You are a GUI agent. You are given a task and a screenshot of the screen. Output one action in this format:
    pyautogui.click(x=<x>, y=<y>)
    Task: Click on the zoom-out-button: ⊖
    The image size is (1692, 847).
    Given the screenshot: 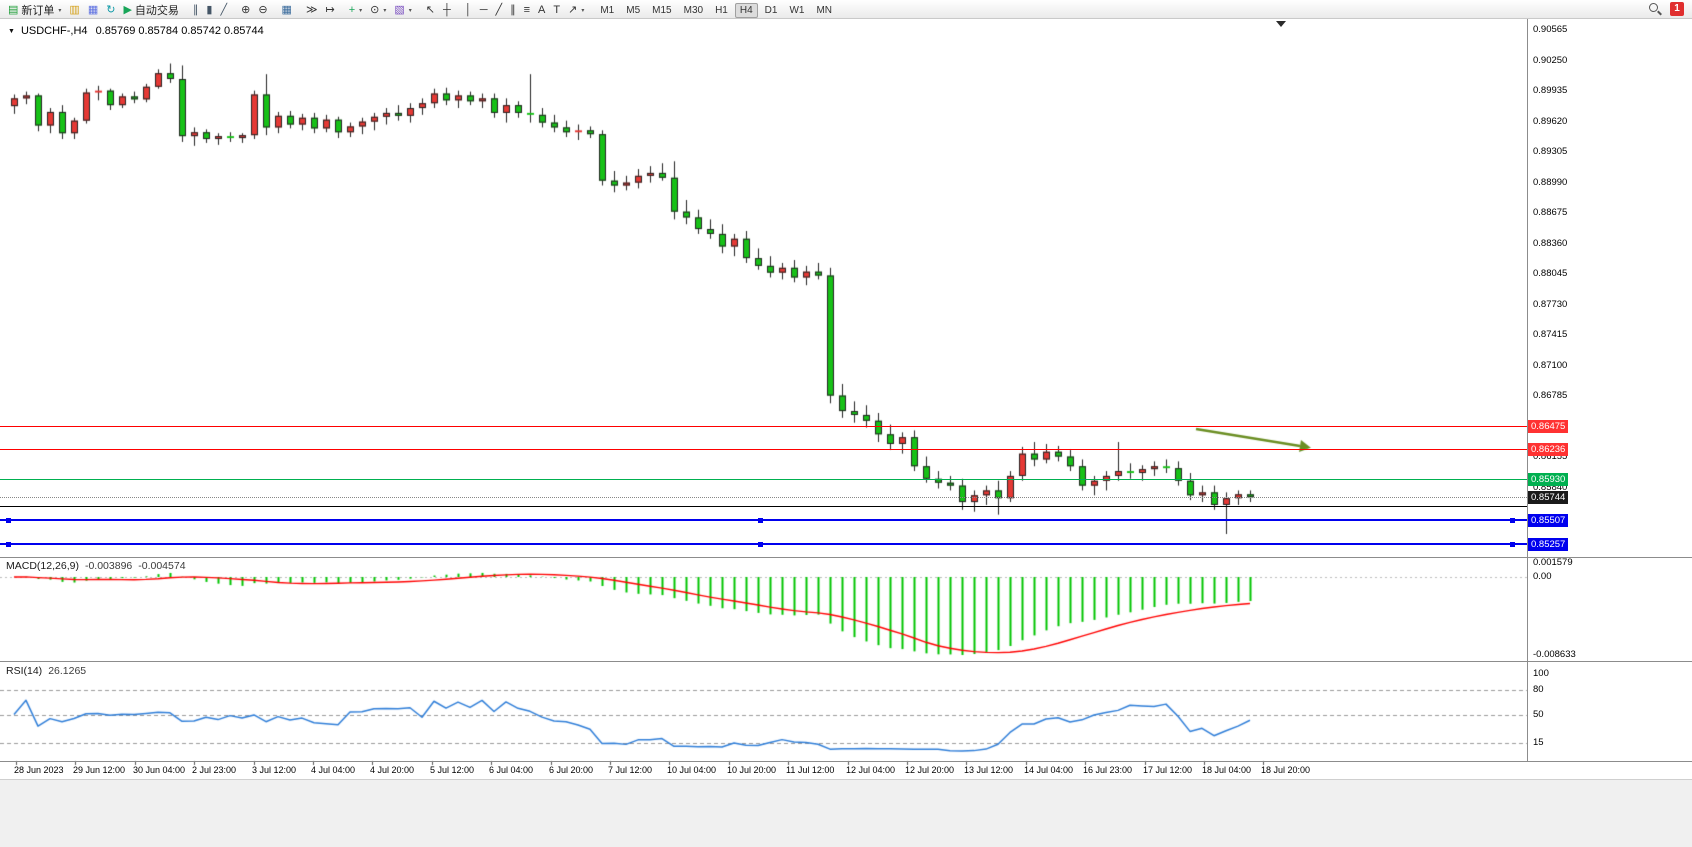 What is the action you would take?
    pyautogui.click(x=262, y=10)
    